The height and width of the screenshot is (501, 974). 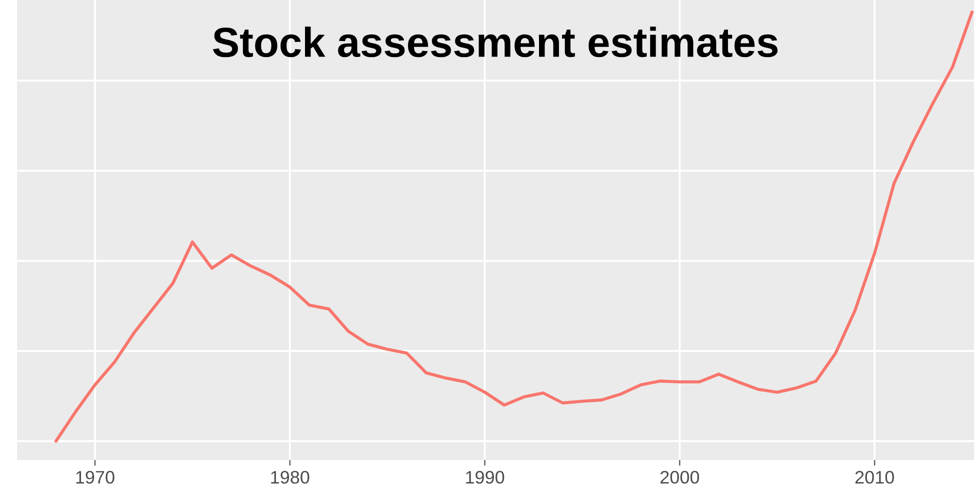 What do you see at coordinates (680, 477) in the screenshot?
I see `x-tick-label: 2000` at bounding box center [680, 477].